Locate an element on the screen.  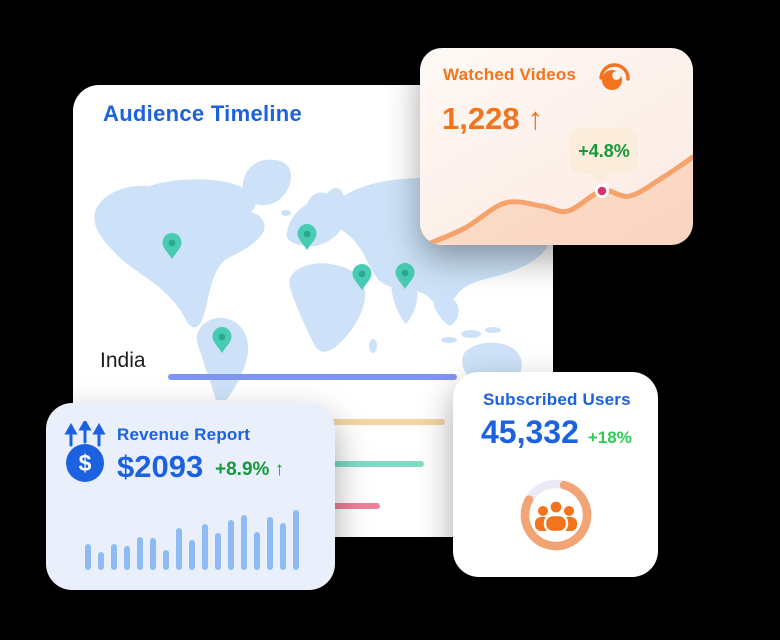
up-arrow: ↑ is located at coordinates (535, 118).